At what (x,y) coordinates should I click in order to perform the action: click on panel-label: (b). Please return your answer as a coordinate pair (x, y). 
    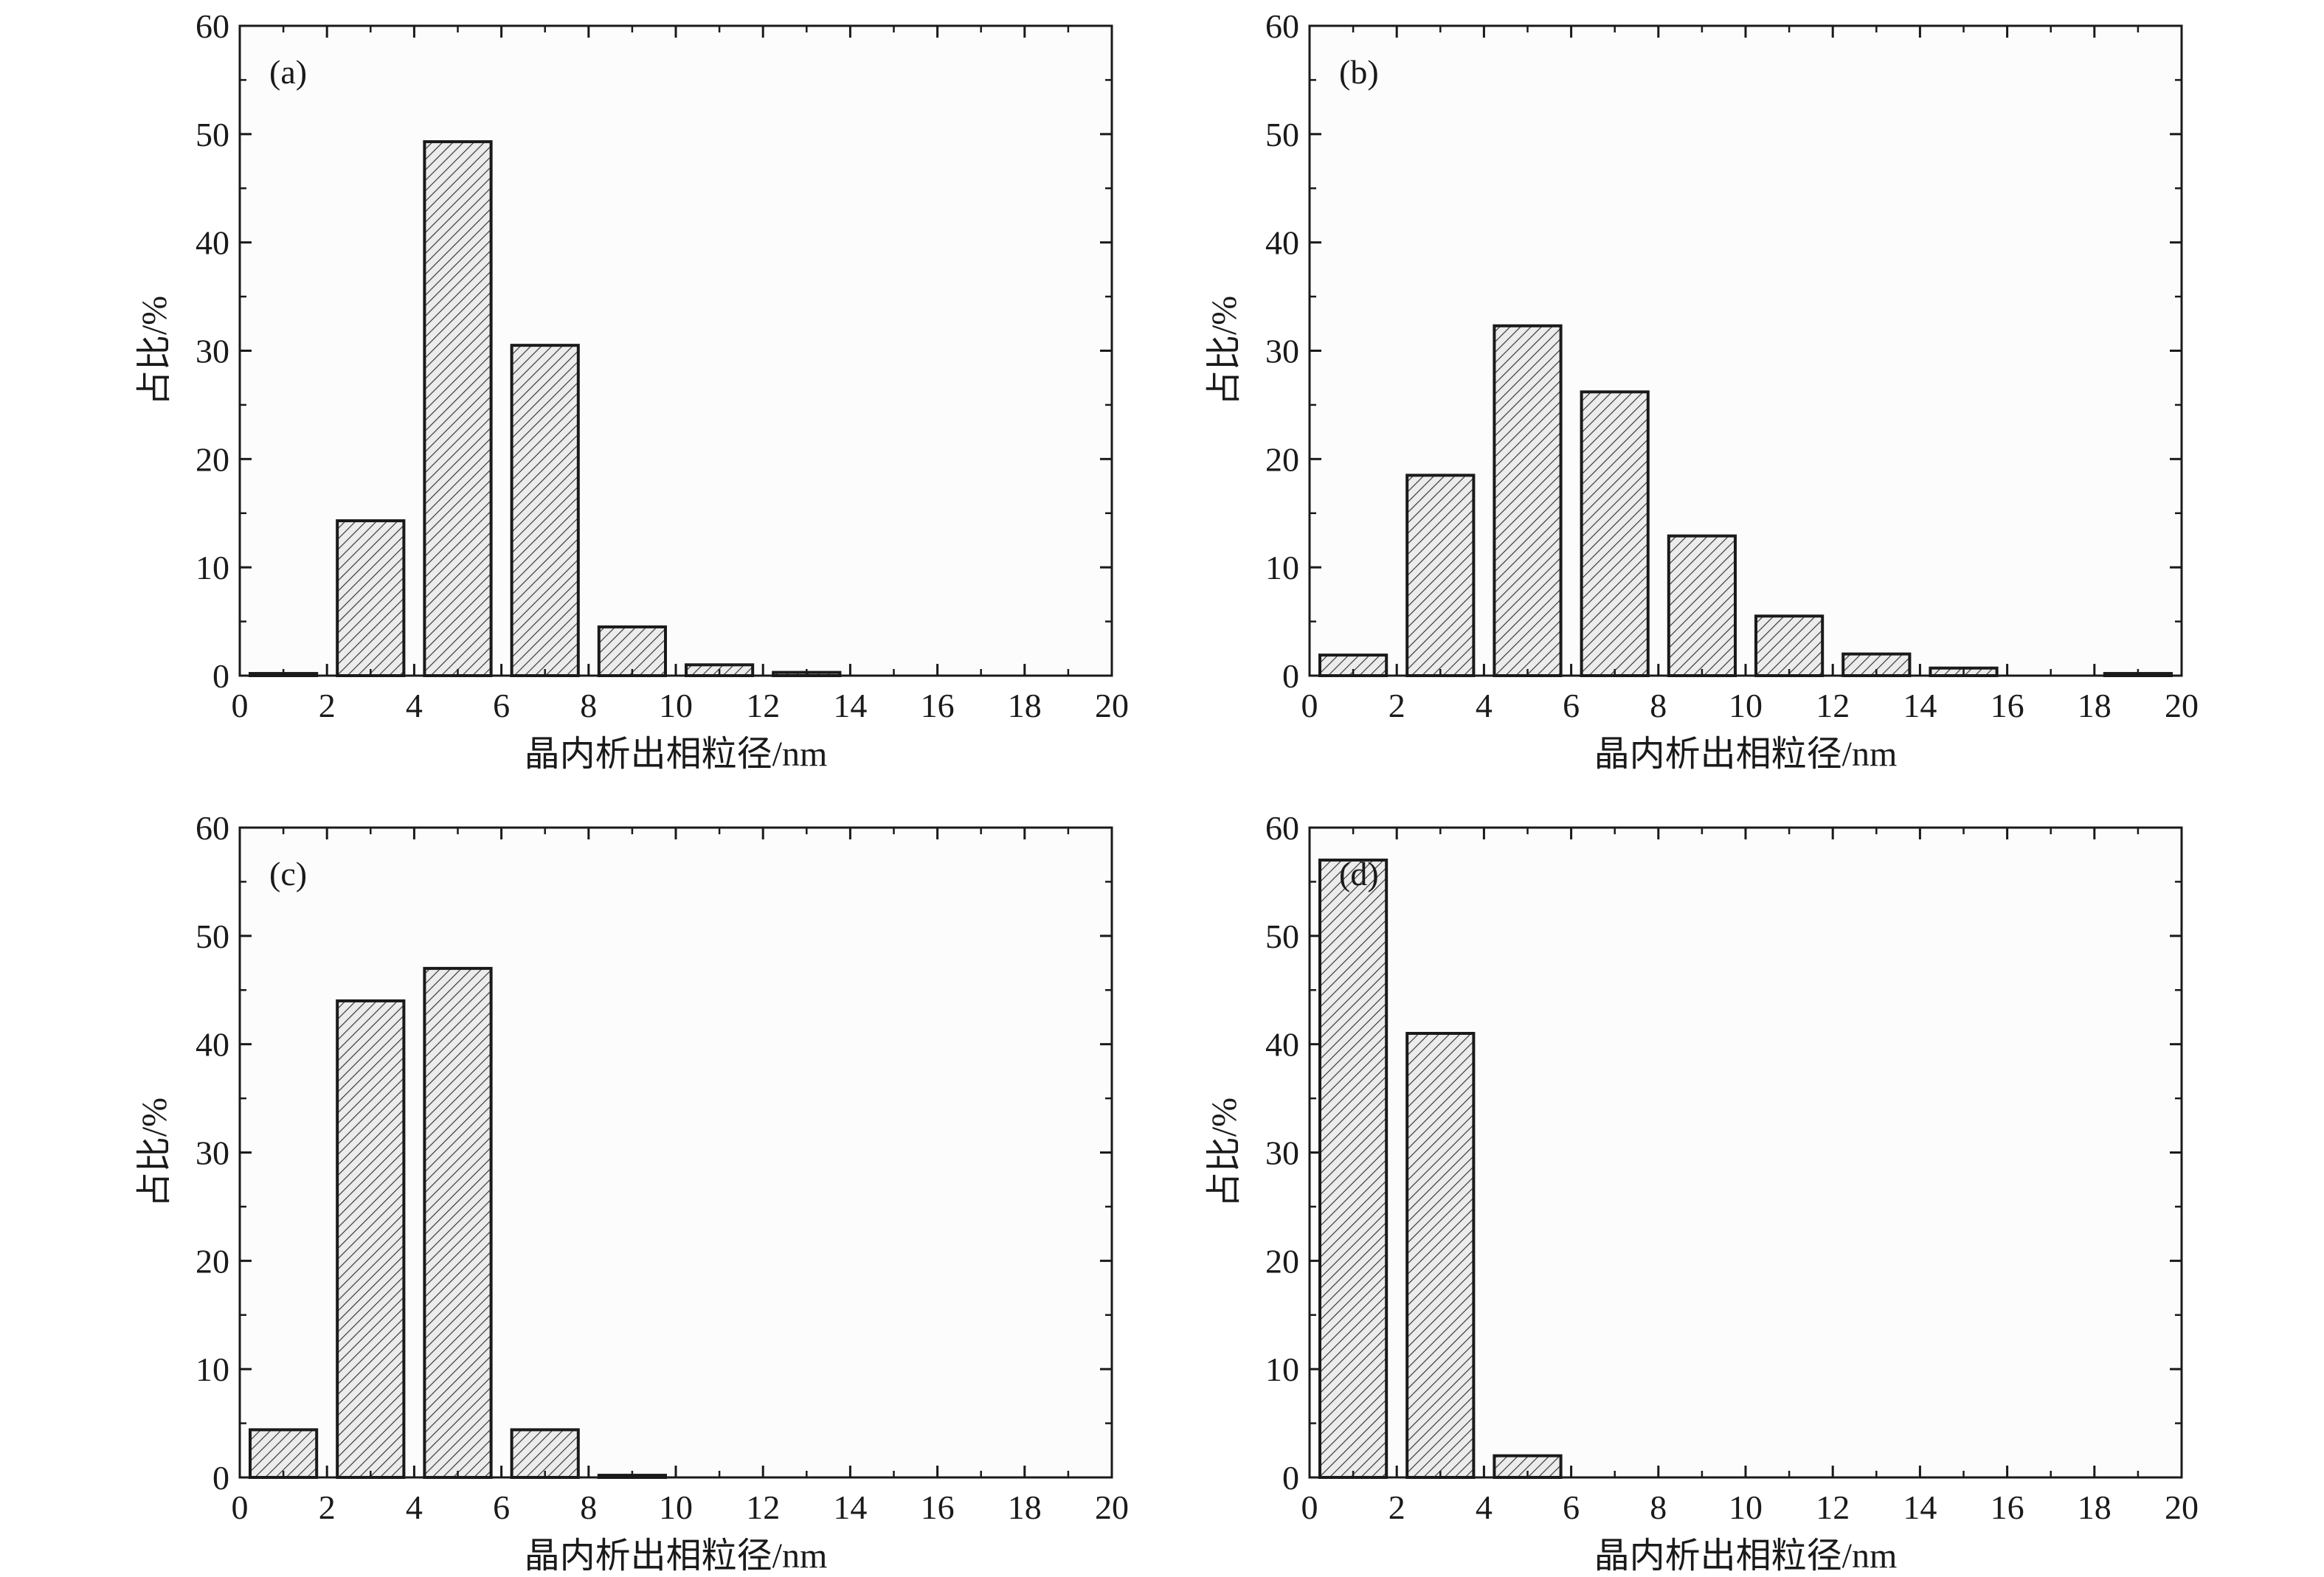
    Looking at the image, I should click on (1359, 72).